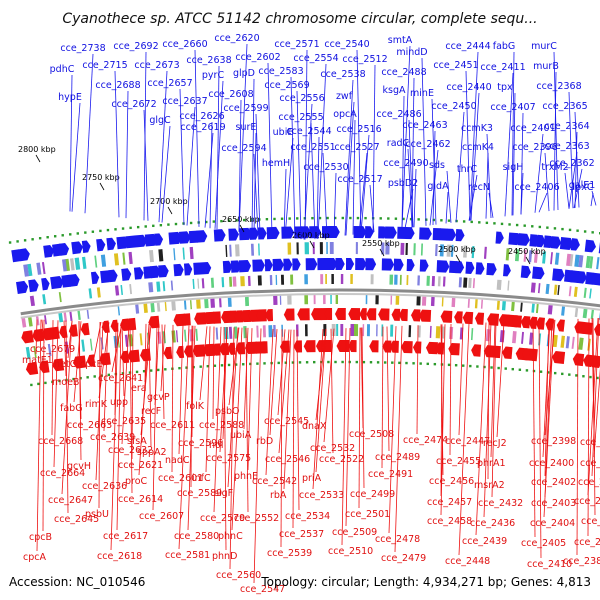  What do you see at coordinates (243, 148) in the screenshot?
I see `forward-gene-label: cce_2594` at bounding box center [243, 148].